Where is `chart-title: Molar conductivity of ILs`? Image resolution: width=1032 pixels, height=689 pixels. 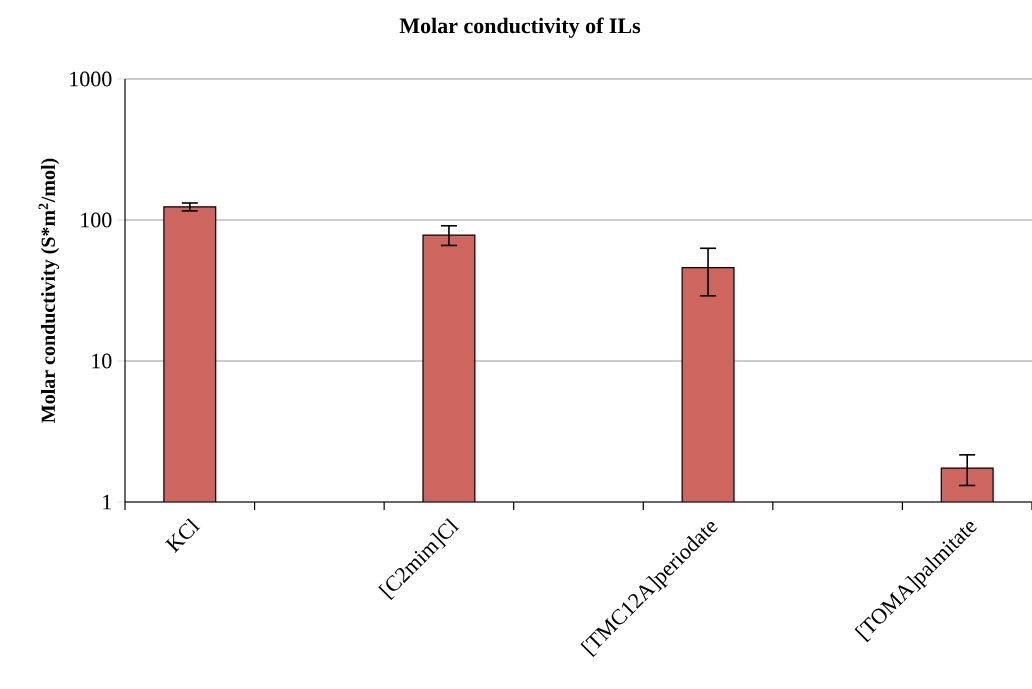
chart-title: Molar conductivity of ILs is located at coordinates (520, 27).